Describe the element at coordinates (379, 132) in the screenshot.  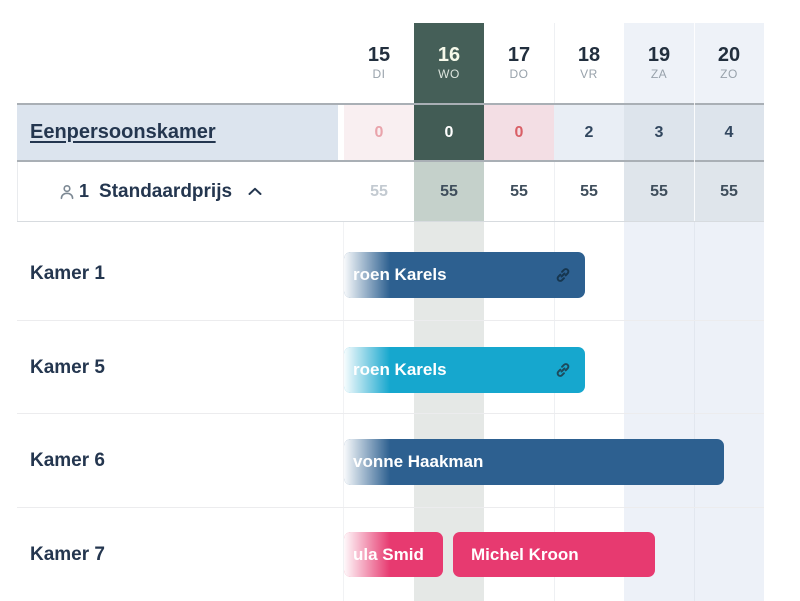
I see `availability-cell-15: 0` at that location.